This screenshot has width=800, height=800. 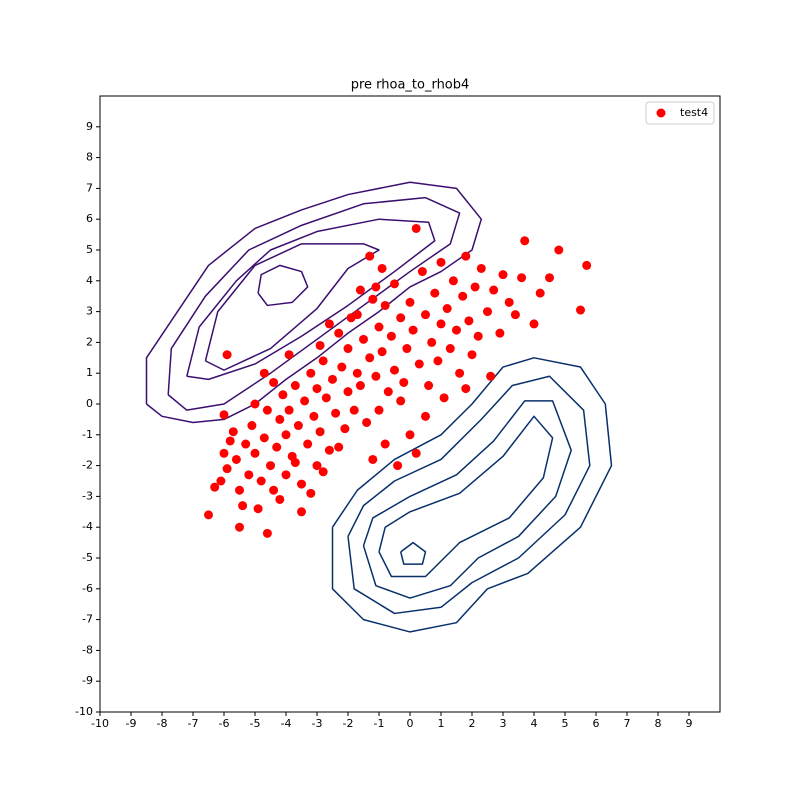 What do you see at coordinates (317, 723) in the screenshot?
I see `x-tick-label: -3` at bounding box center [317, 723].